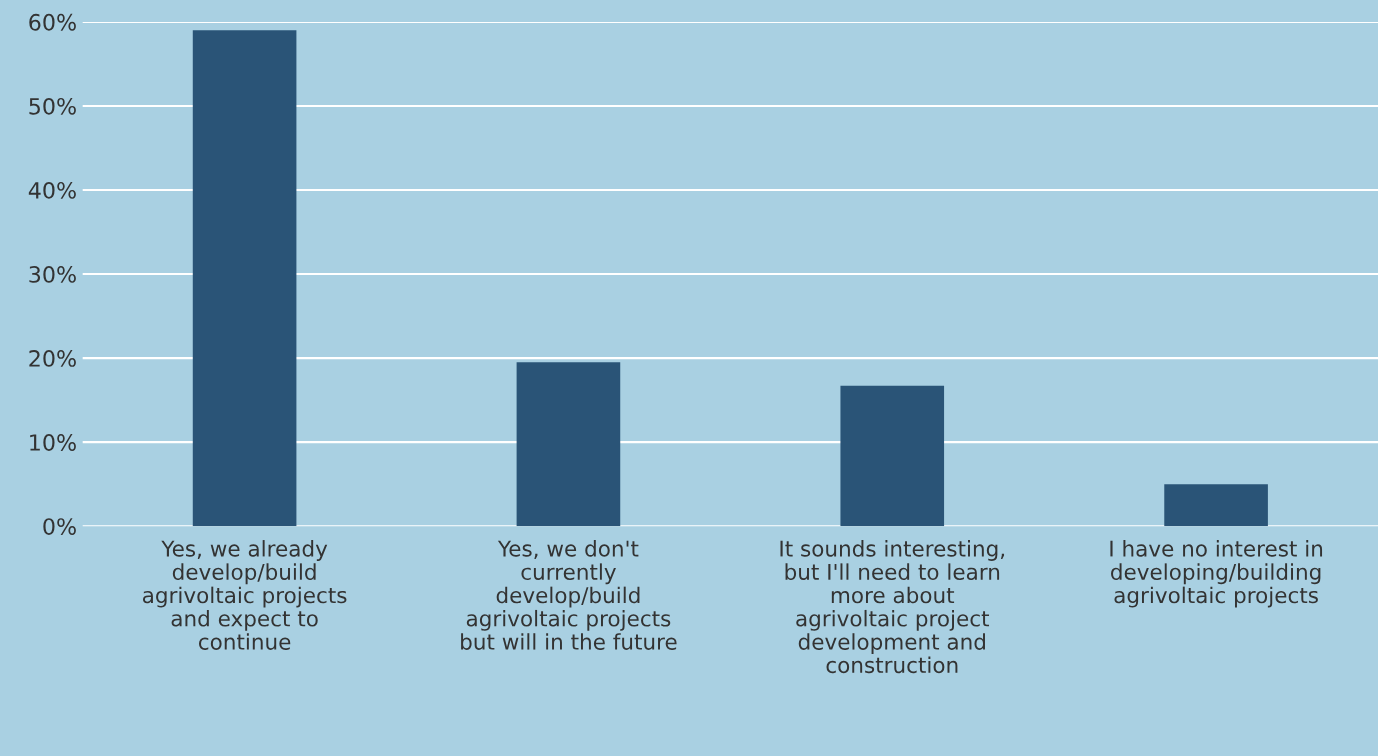 This screenshot has width=1378, height=756. What do you see at coordinates (52, 106) in the screenshot?
I see `y-tick-label: 50%` at bounding box center [52, 106].